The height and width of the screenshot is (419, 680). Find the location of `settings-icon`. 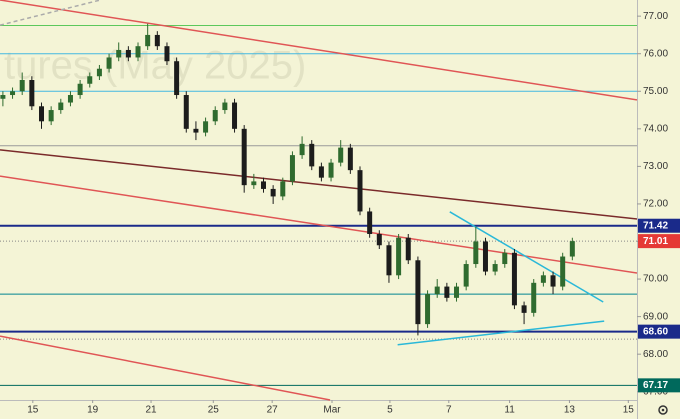

settings-icon is located at coordinates (663, 410).